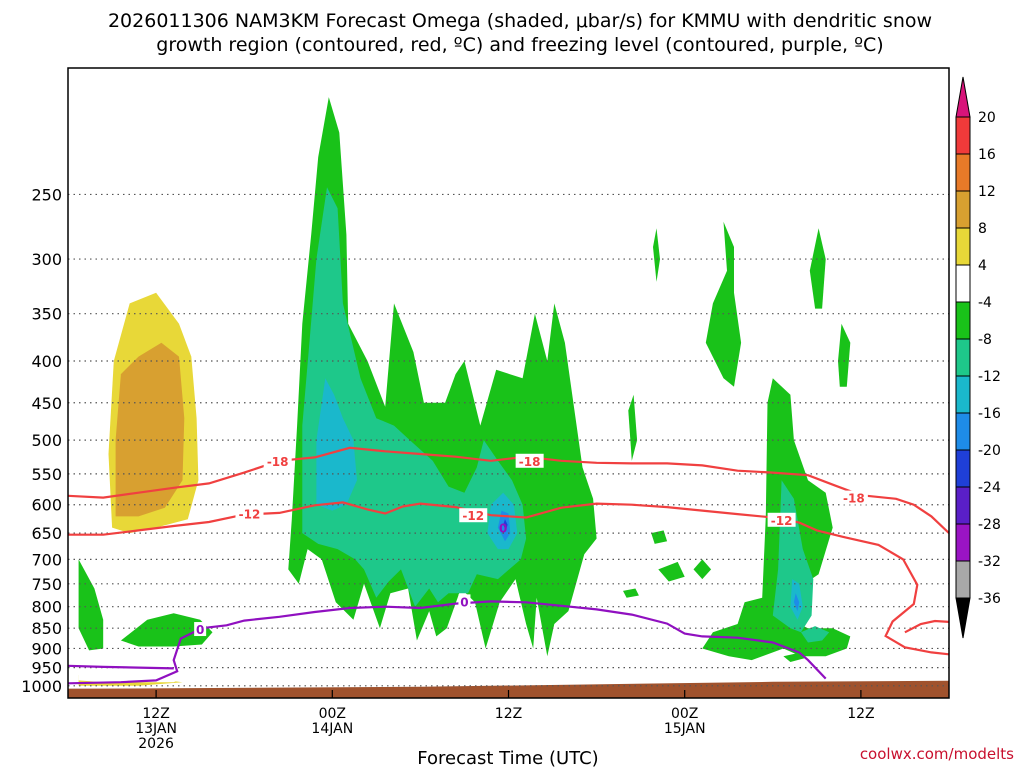 Image resolution: width=1024 pixels, height=768 pixels. I want to click on colorbar-label-11: -28, so click(989, 525).